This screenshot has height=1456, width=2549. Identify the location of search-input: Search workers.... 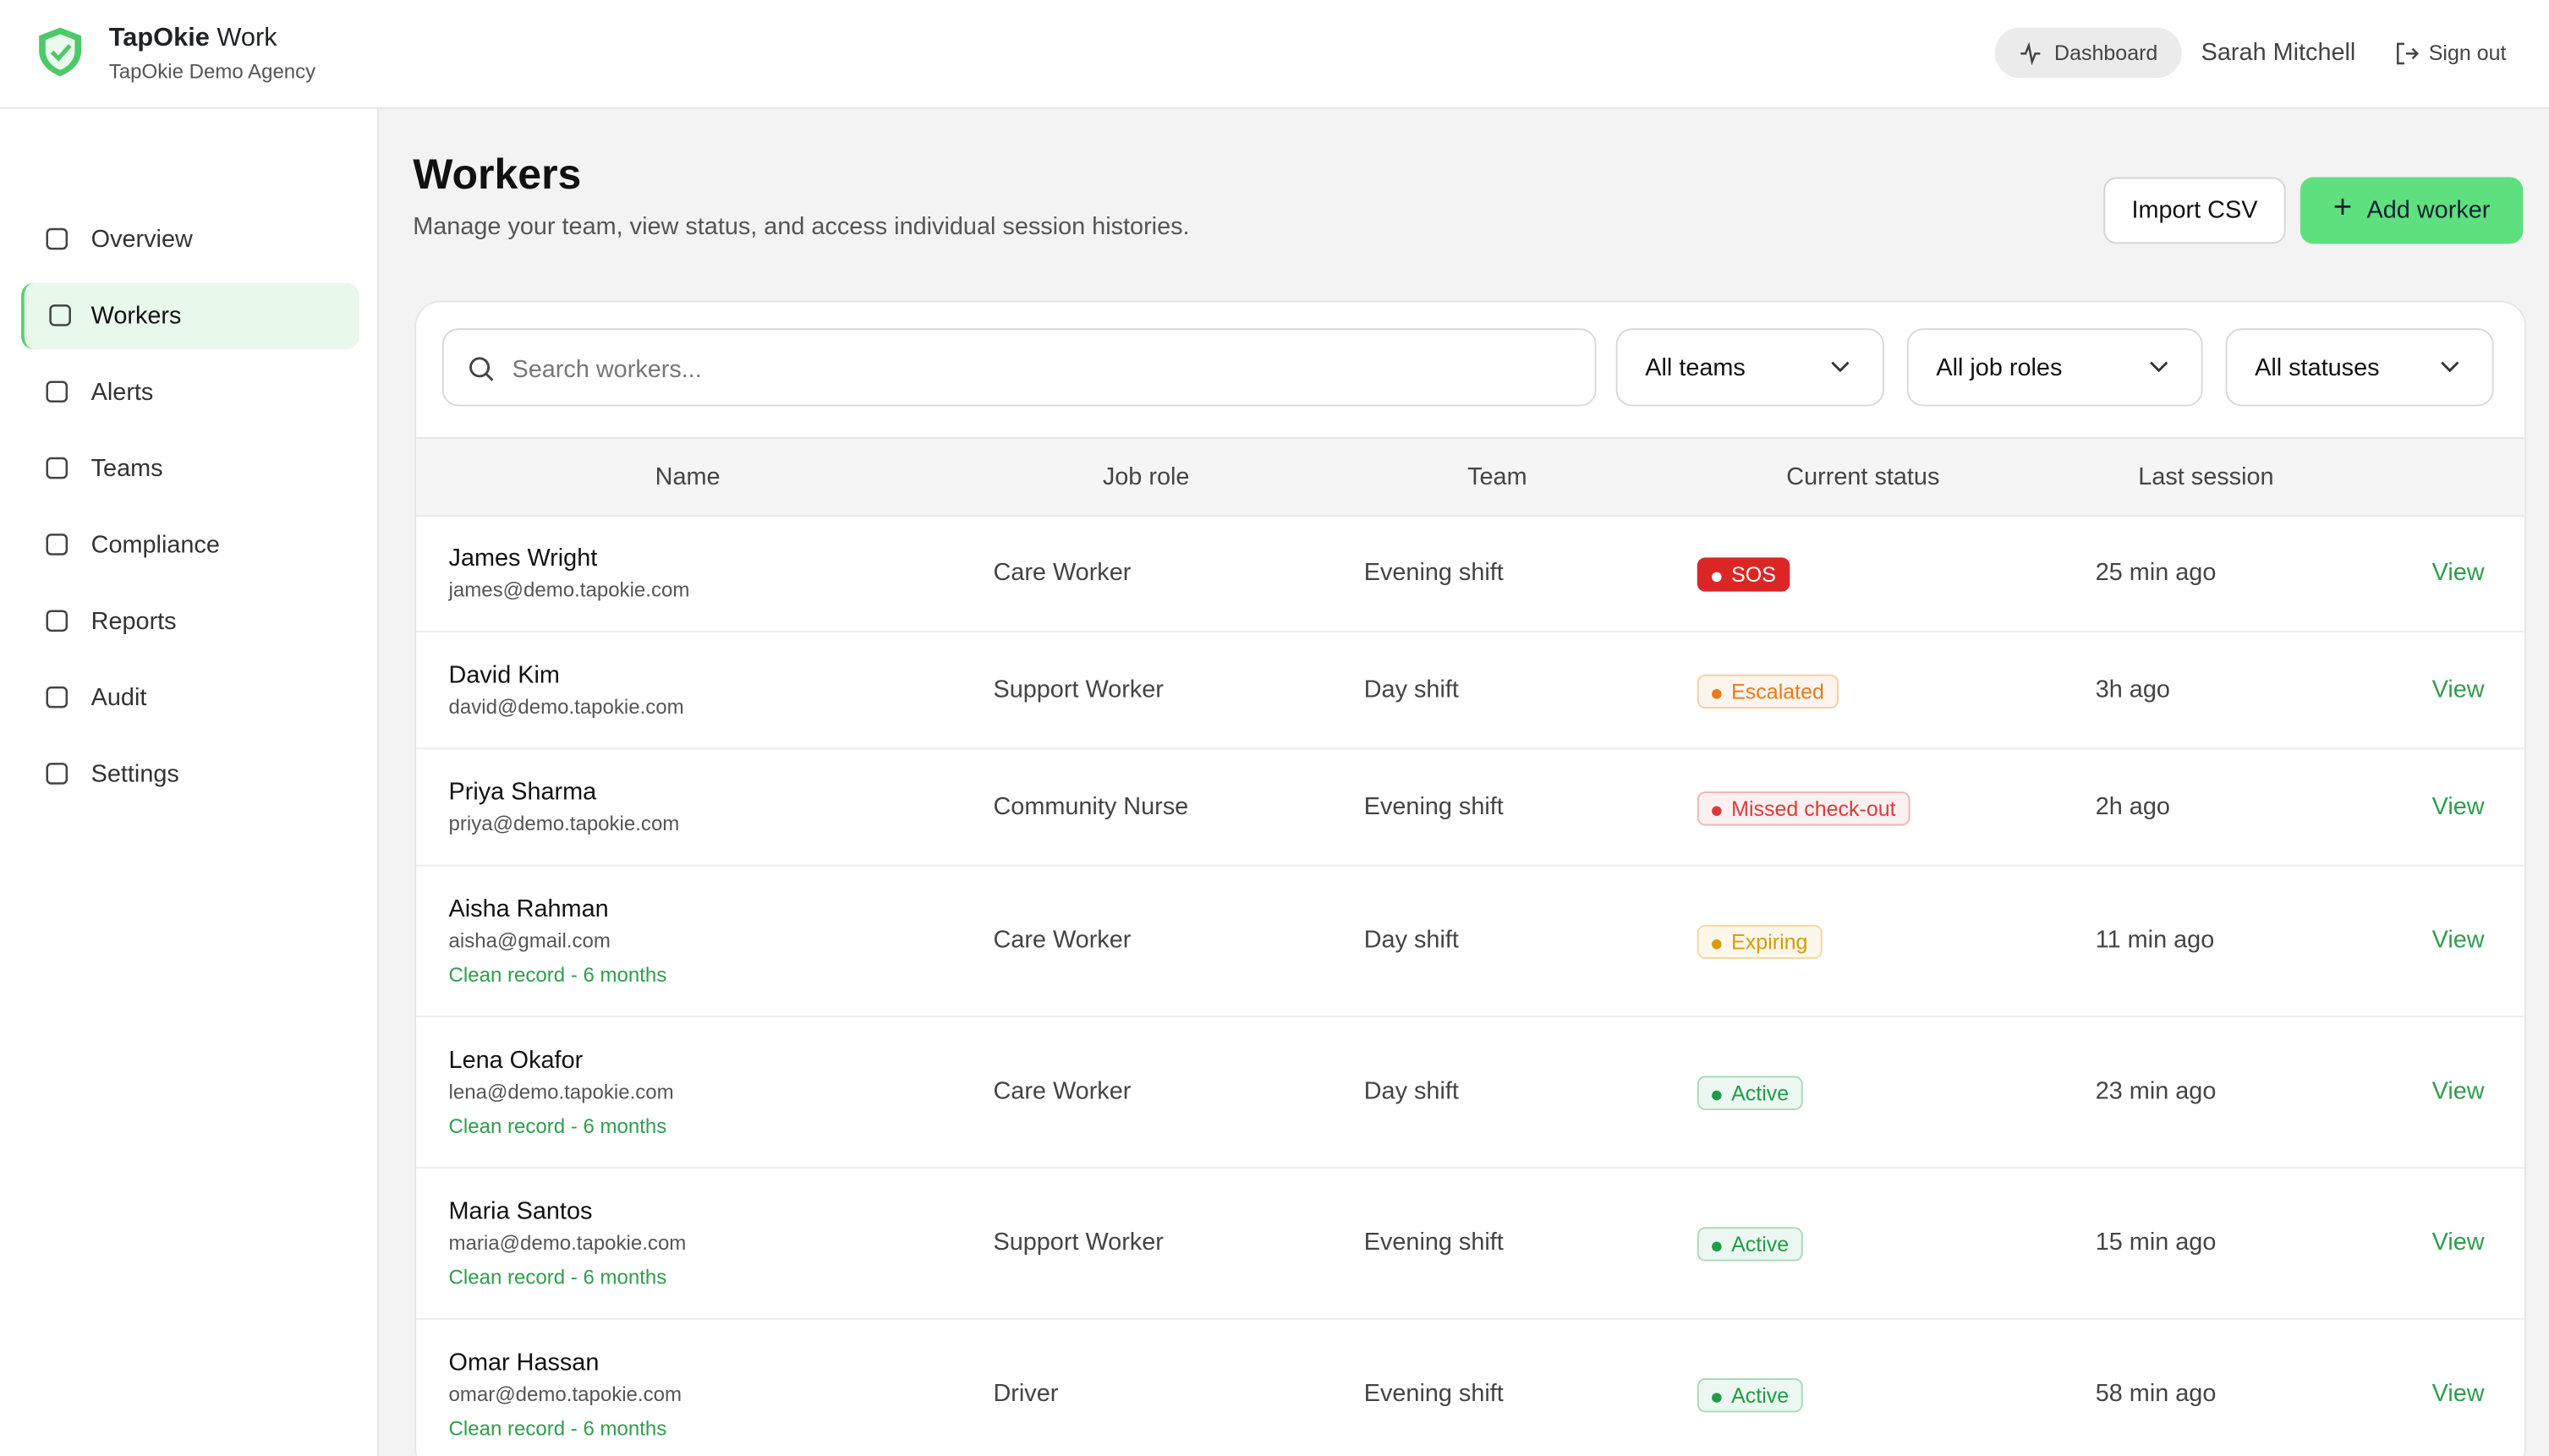
(1019, 368).